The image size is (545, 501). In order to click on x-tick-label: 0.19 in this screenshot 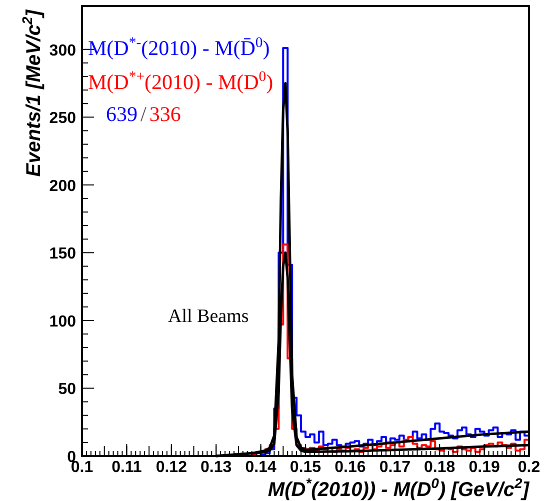, I will do `click(484, 467)`.